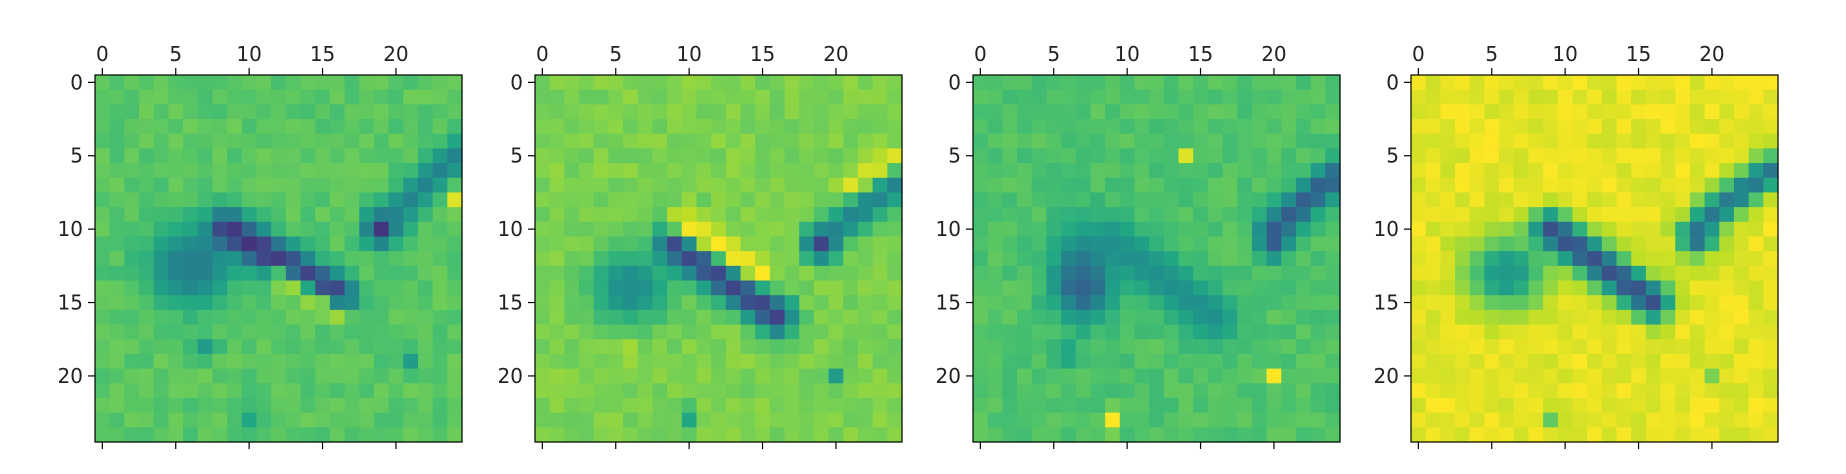 This screenshot has height=474, width=1846. What do you see at coordinates (1638, 54) in the screenshot?
I see `x-tick-label: 15` at bounding box center [1638, 54].